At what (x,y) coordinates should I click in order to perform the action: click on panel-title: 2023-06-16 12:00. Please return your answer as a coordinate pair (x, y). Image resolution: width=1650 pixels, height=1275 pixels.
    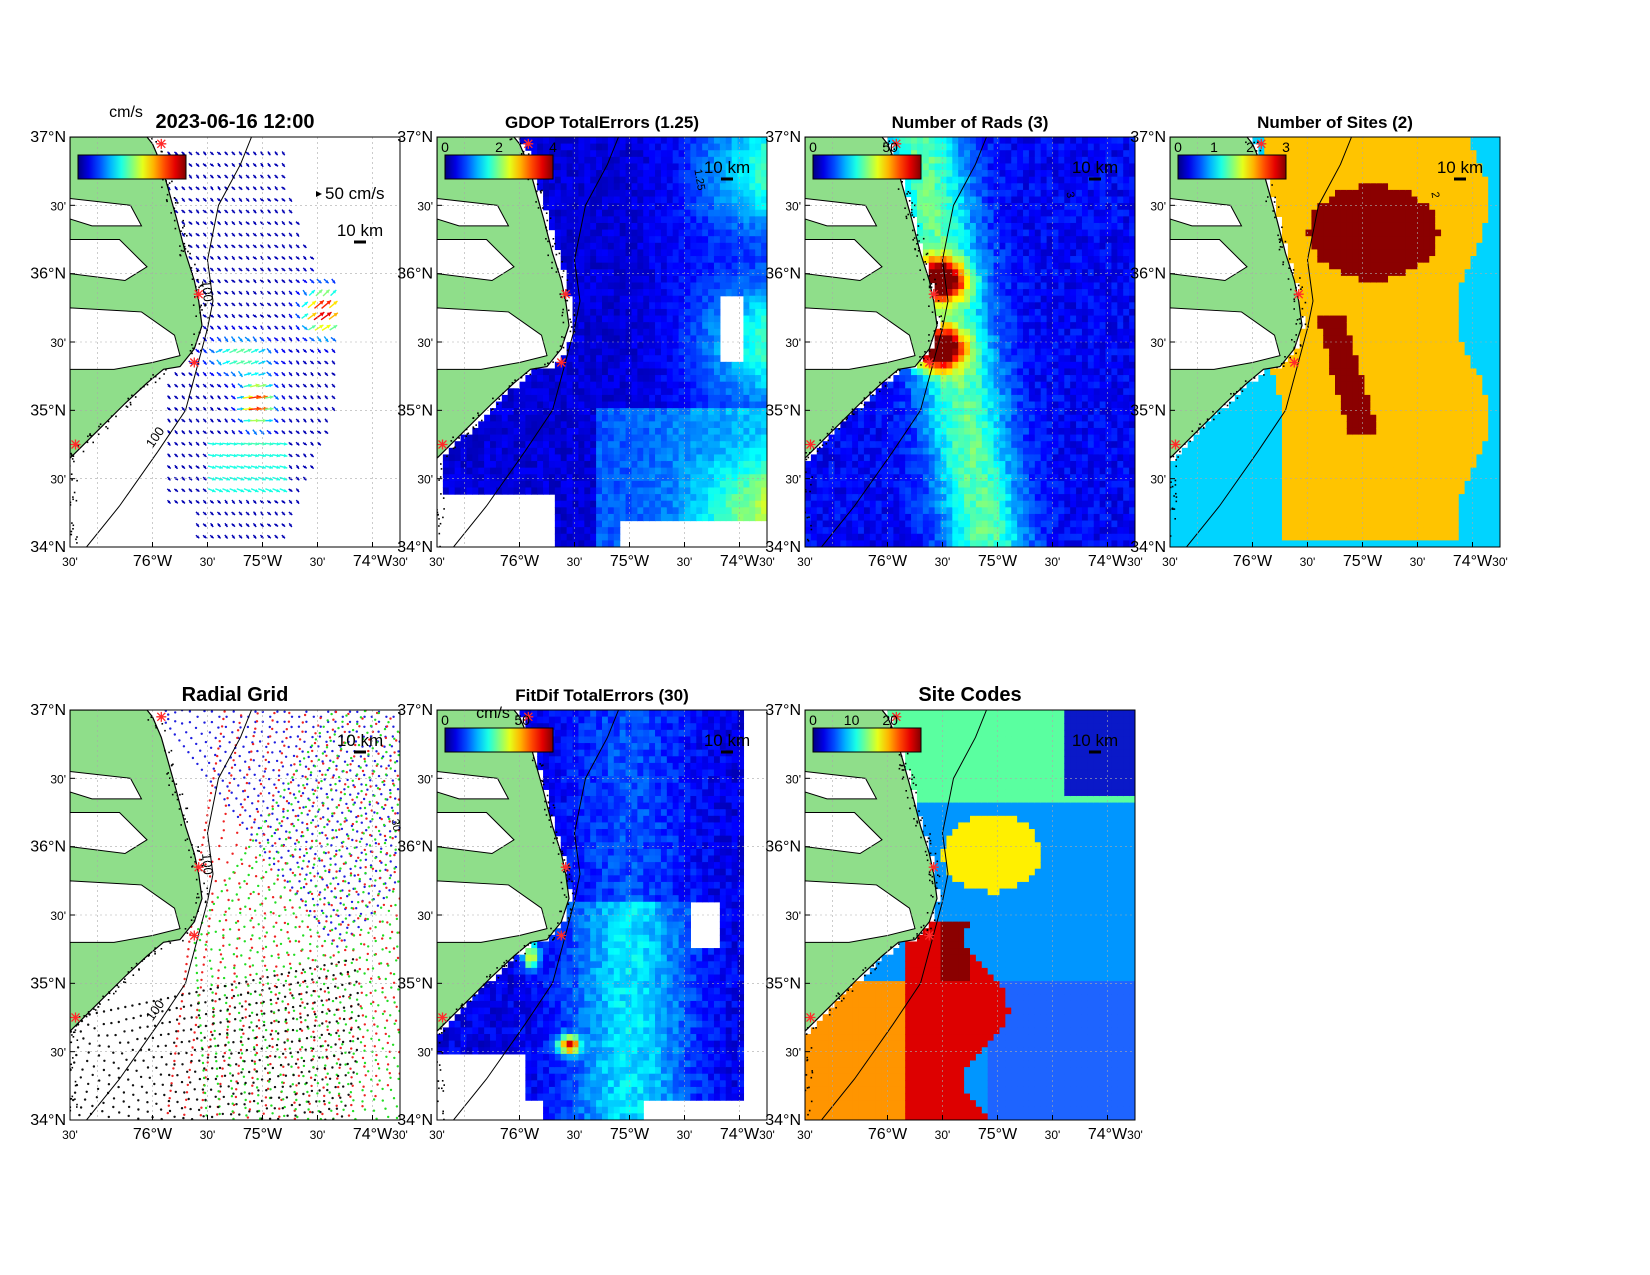
    Looking at the image, I should click on (234, 122).